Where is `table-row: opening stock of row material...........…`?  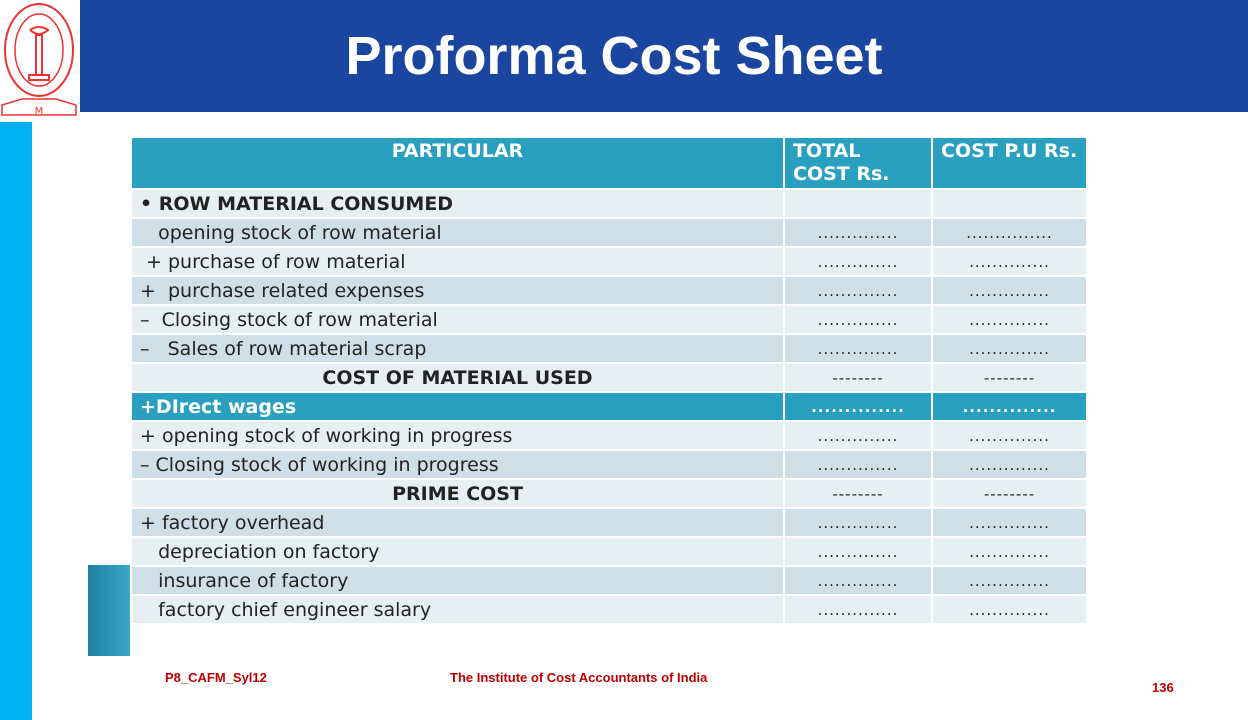 table-row: opening stock of row material...........… is located at coordinates (609, 232).